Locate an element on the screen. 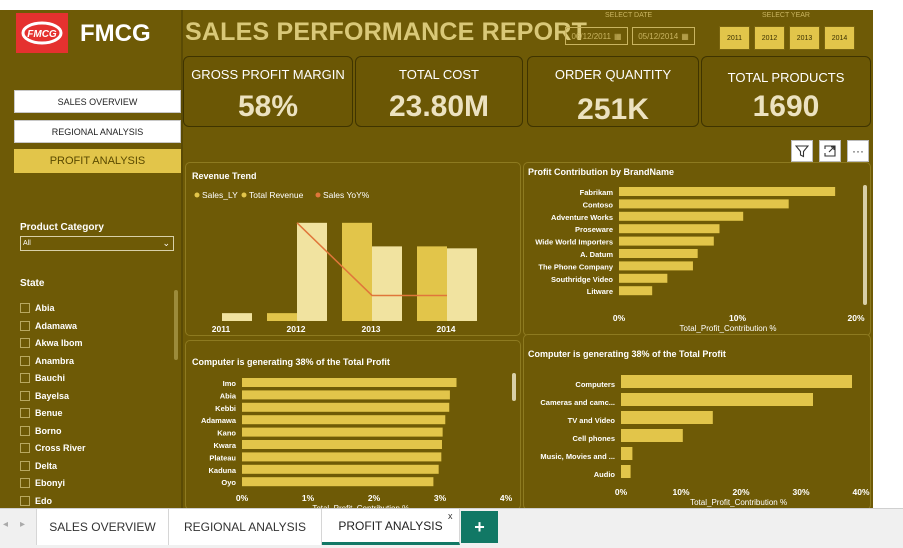  state-option-label: Bayelsa is located at coordinates (52, 395).